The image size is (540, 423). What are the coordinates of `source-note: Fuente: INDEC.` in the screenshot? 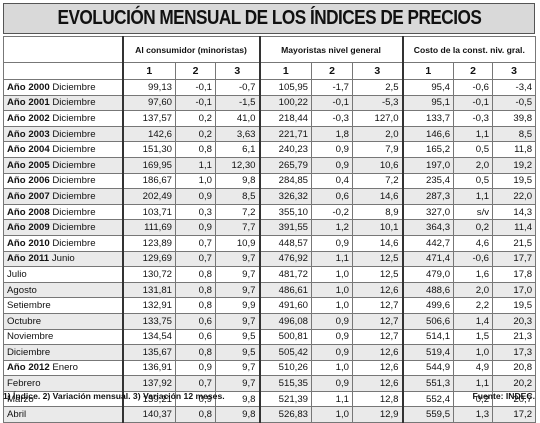 It's located at (503, 396).